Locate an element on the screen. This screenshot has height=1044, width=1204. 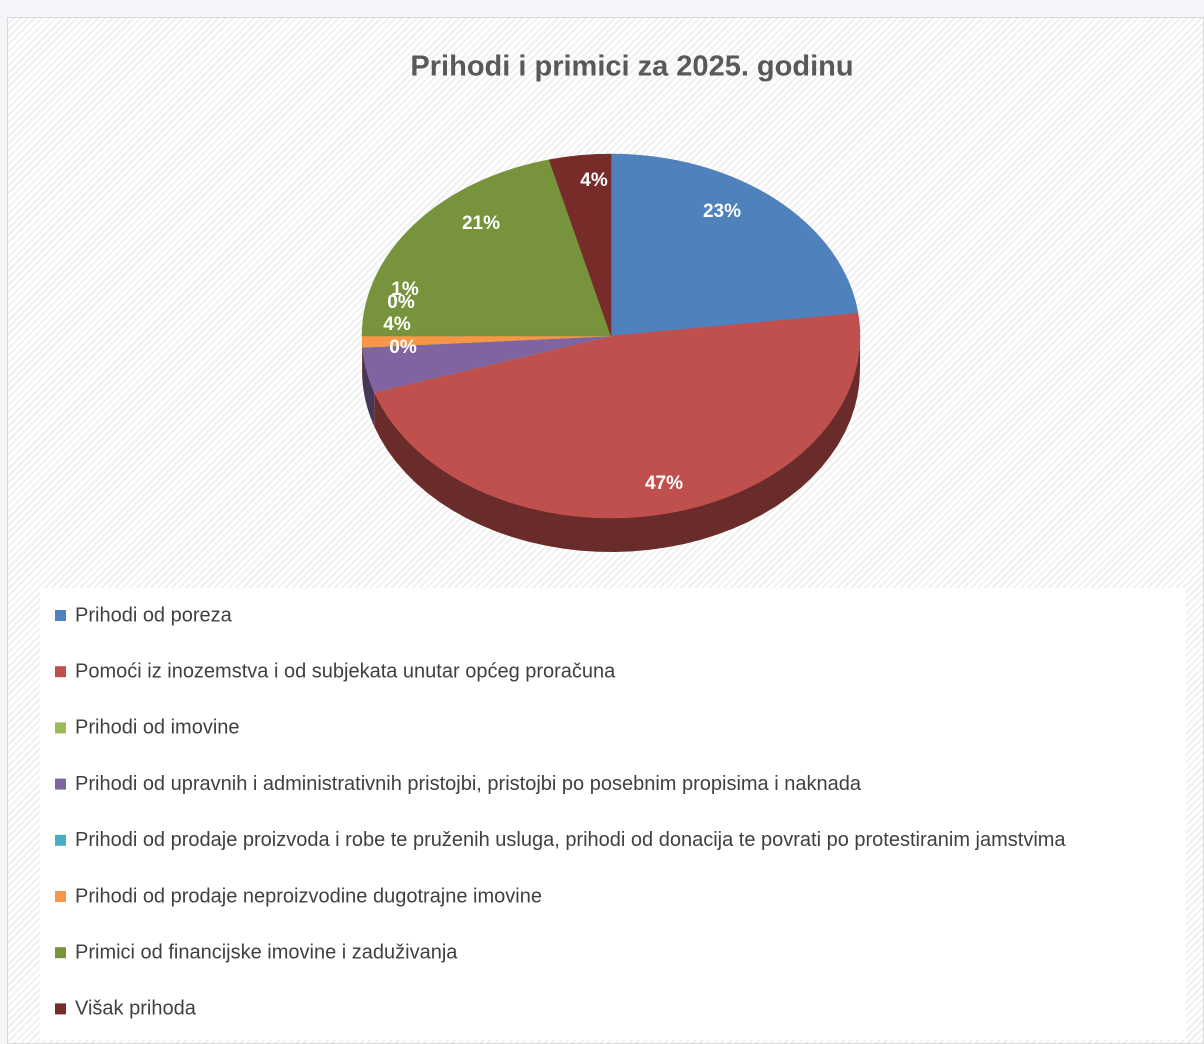
data-label: 21% is located at coordinates (481, 223).